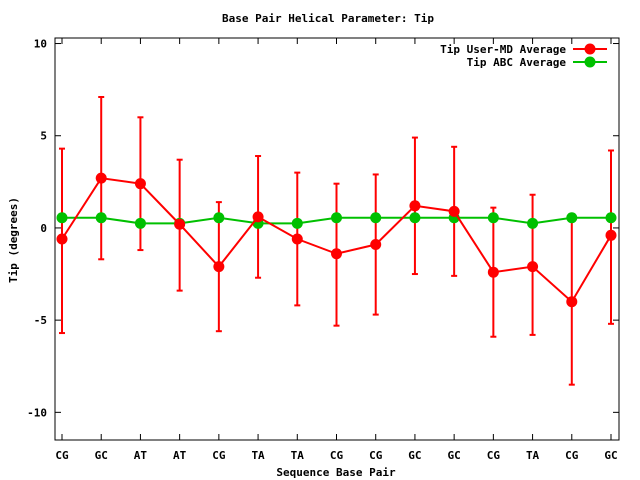  What do you see at coordinates (503, 49) in the screenshot?
I see `legend-label: Tip User-MD Average` at bounding box center [503, 49].